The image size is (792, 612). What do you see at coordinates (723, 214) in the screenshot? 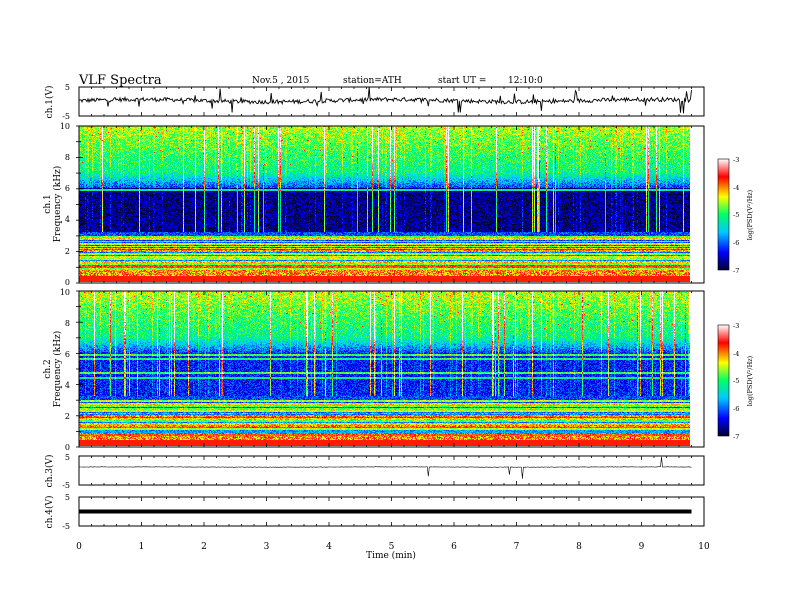
I see `ch1-colorbar` at bounding box center [723, 214].